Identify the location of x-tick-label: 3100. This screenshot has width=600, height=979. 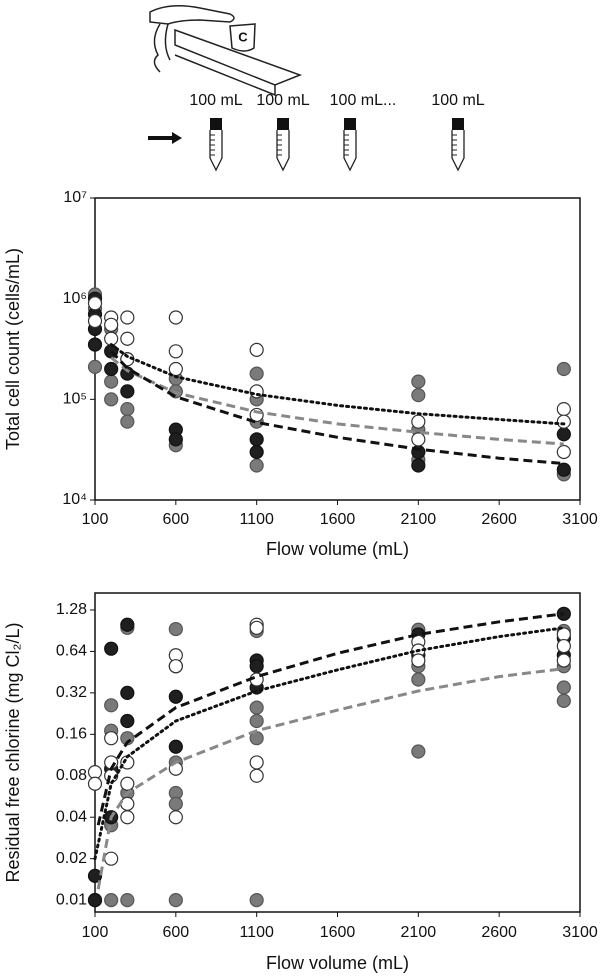
(580, 932).